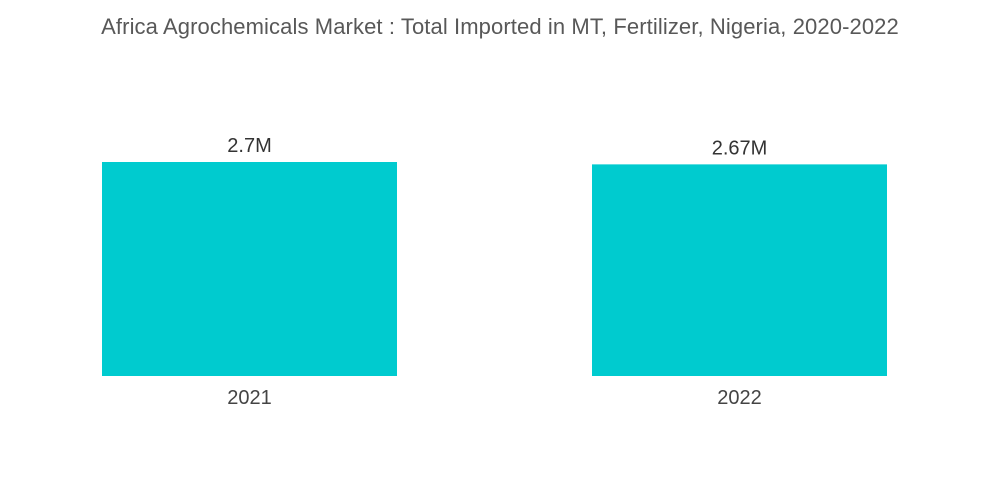 This screenshot has height=504, width=1000. What do you see at coordinates (249, 269) in the screenshot?
I see `bar-2021` at bounding box center [249, 269].